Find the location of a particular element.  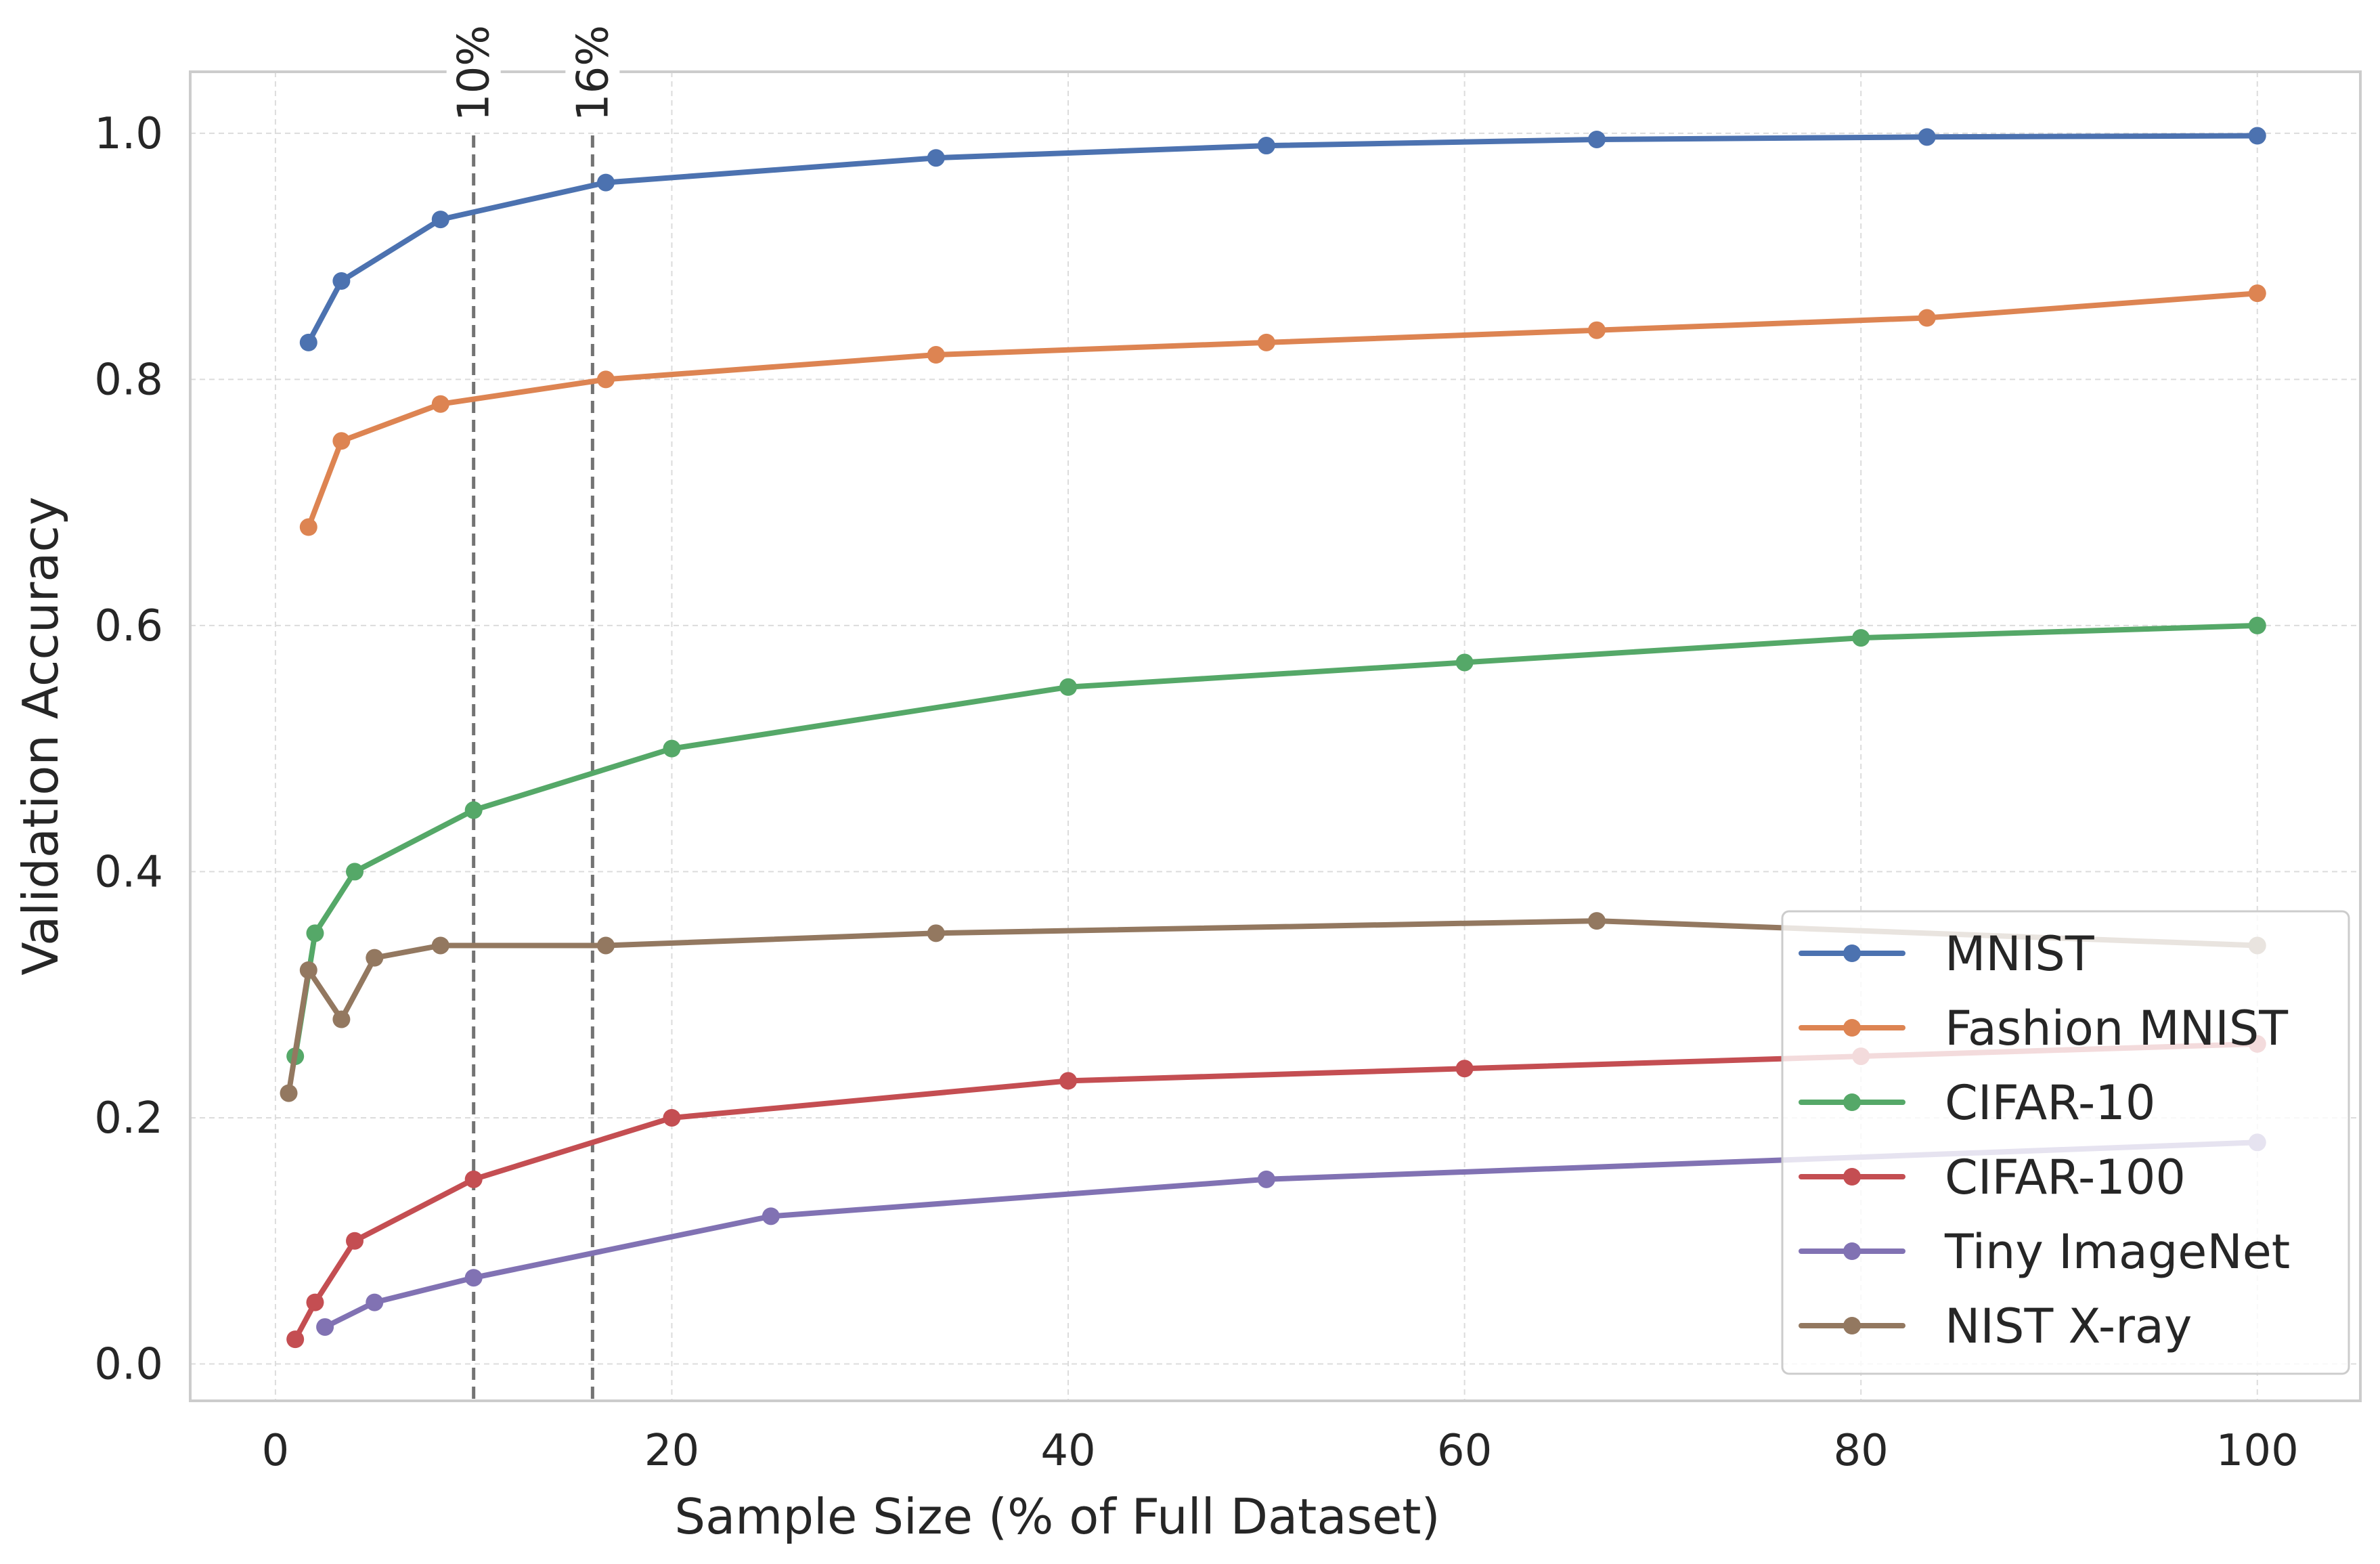

series-fashion-mnist is located at coordinates (1282, 410).